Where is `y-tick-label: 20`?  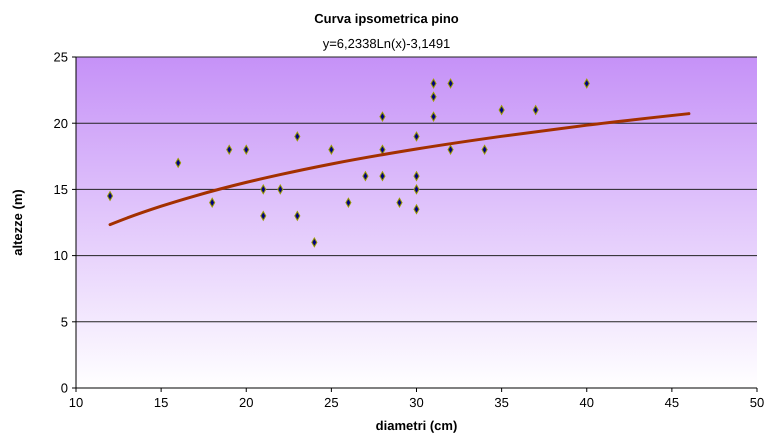 y-tick-label: 20 is located at coordinates (61, 123).